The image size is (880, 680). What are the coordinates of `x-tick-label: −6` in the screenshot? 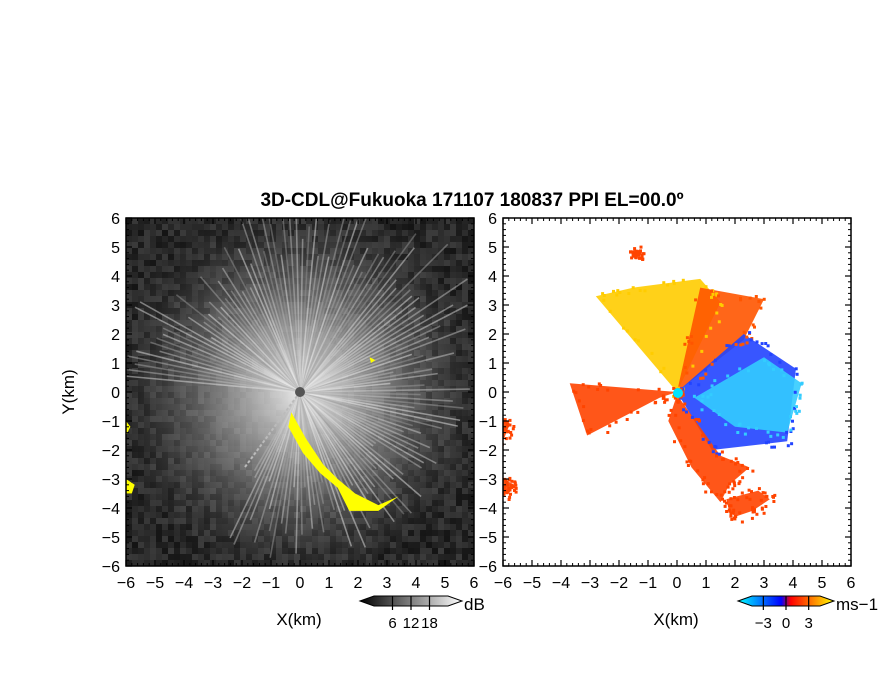 It's located at (503, 583).